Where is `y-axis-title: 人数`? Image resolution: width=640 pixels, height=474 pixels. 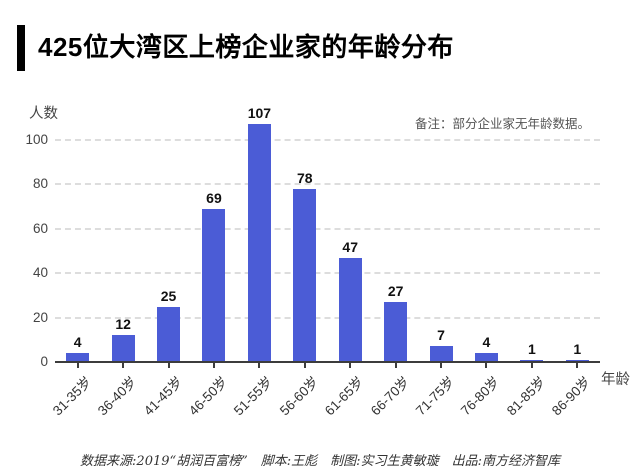
y-axis-title: 人数 is located at coordinates (43, 114).